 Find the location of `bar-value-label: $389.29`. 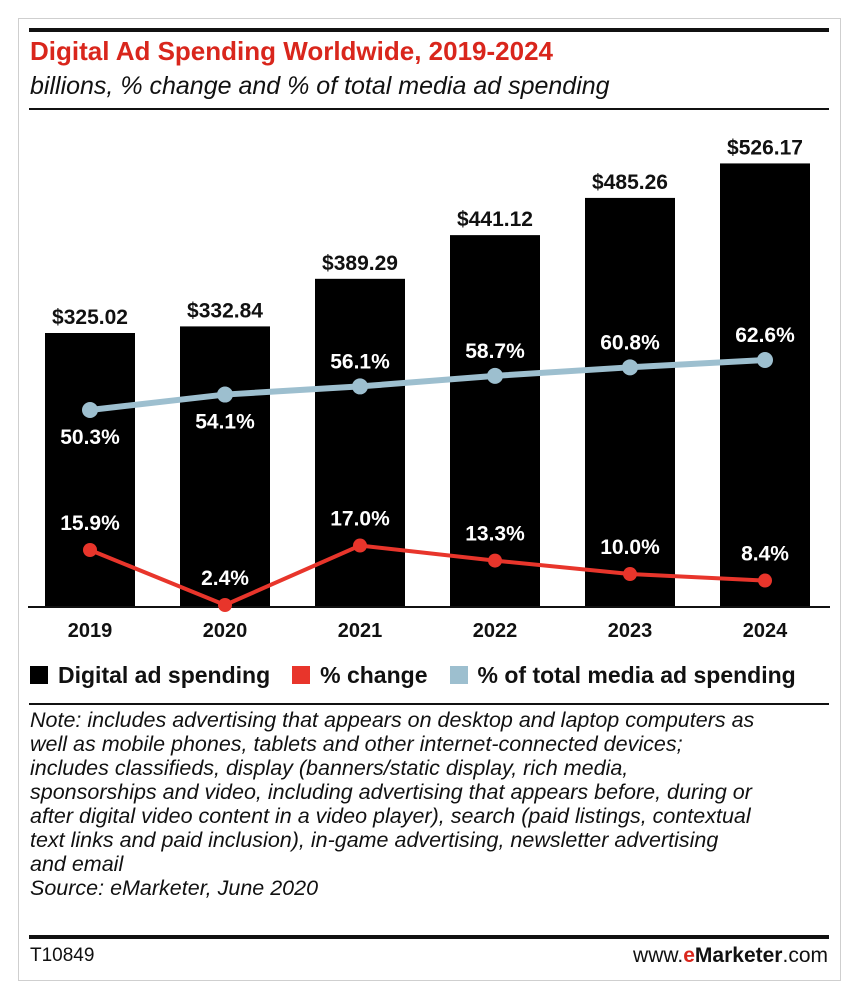

bar-value-label: $389.29 is located at coordinates (360, 263).